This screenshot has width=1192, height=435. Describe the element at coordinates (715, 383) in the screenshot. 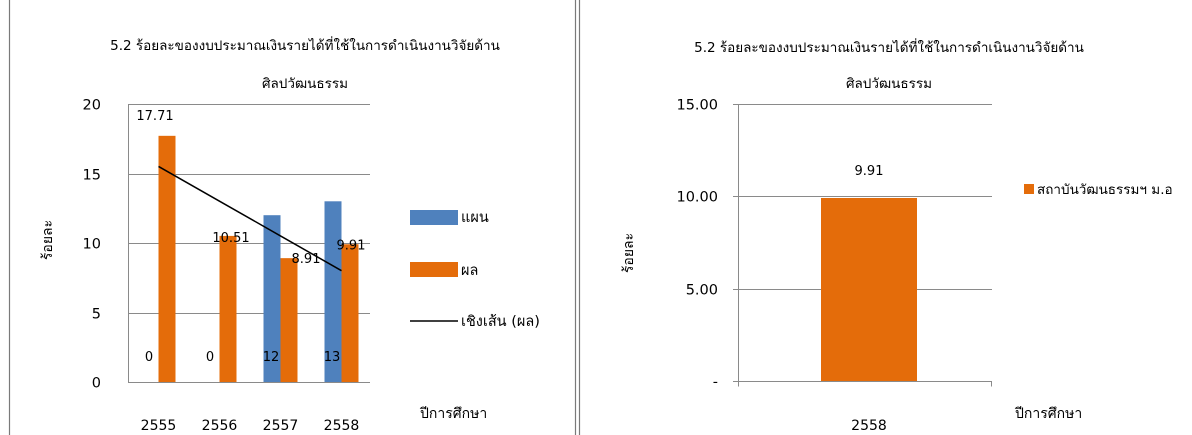

I see `y-tick-label: -` at that location.